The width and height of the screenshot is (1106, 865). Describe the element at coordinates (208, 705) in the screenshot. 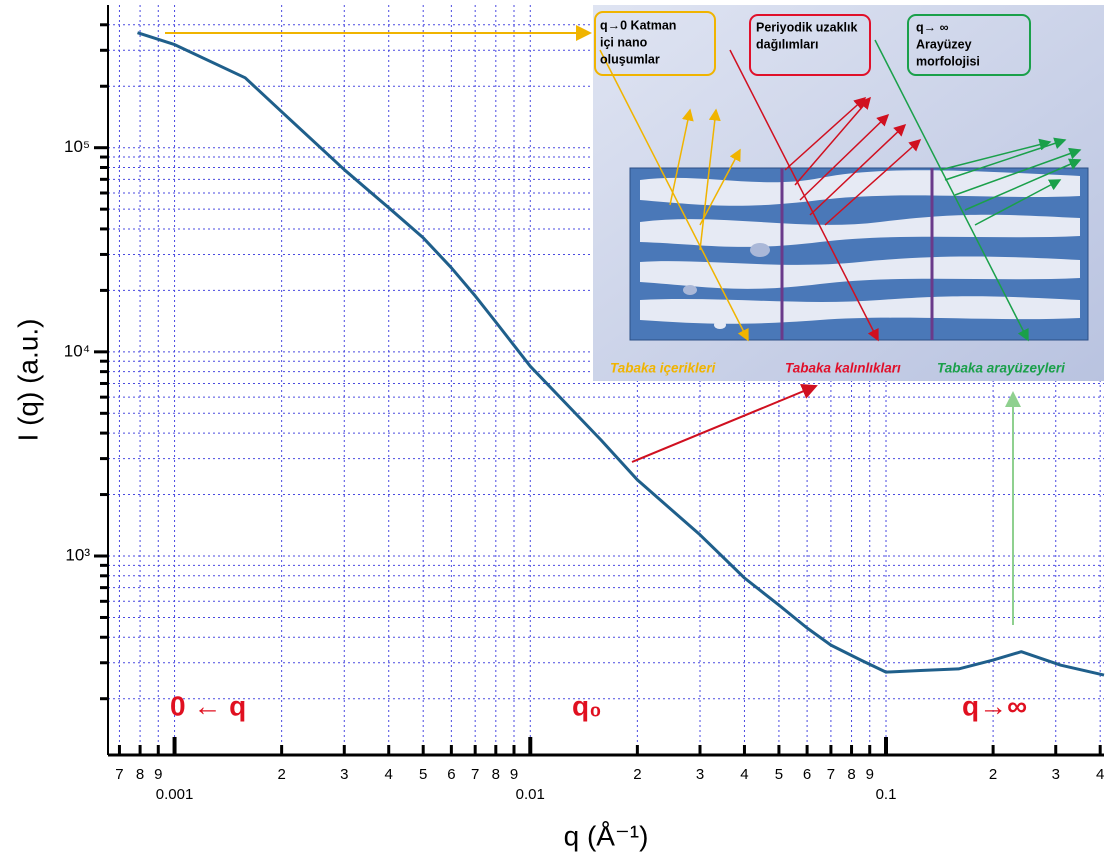

I see `annotation: 0 ← q` at that location.